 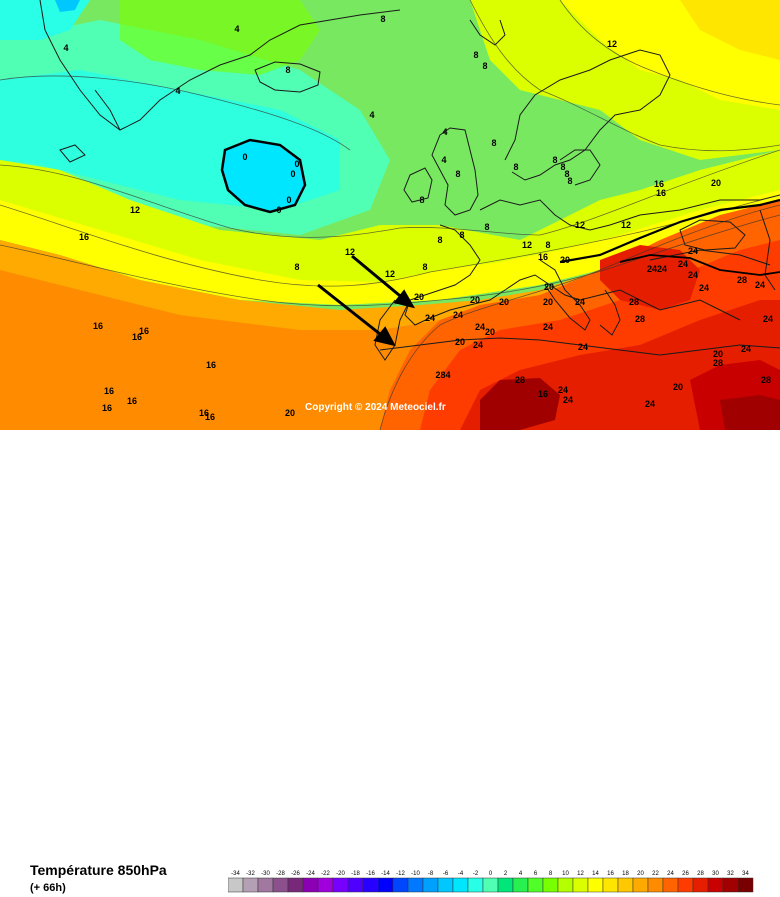 I want to click on legend-label: -6, so click(x=446, y=874).